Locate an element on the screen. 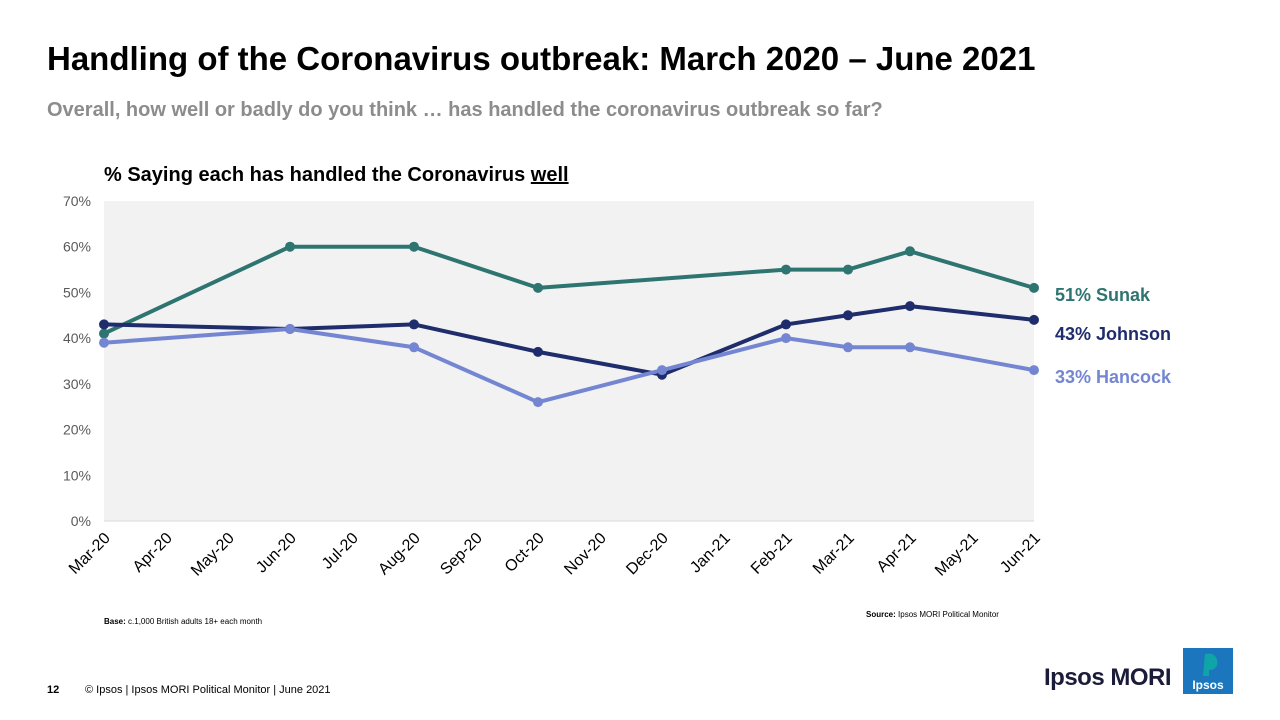  y-tick-label: 20% is located at coordinates (77, 430).